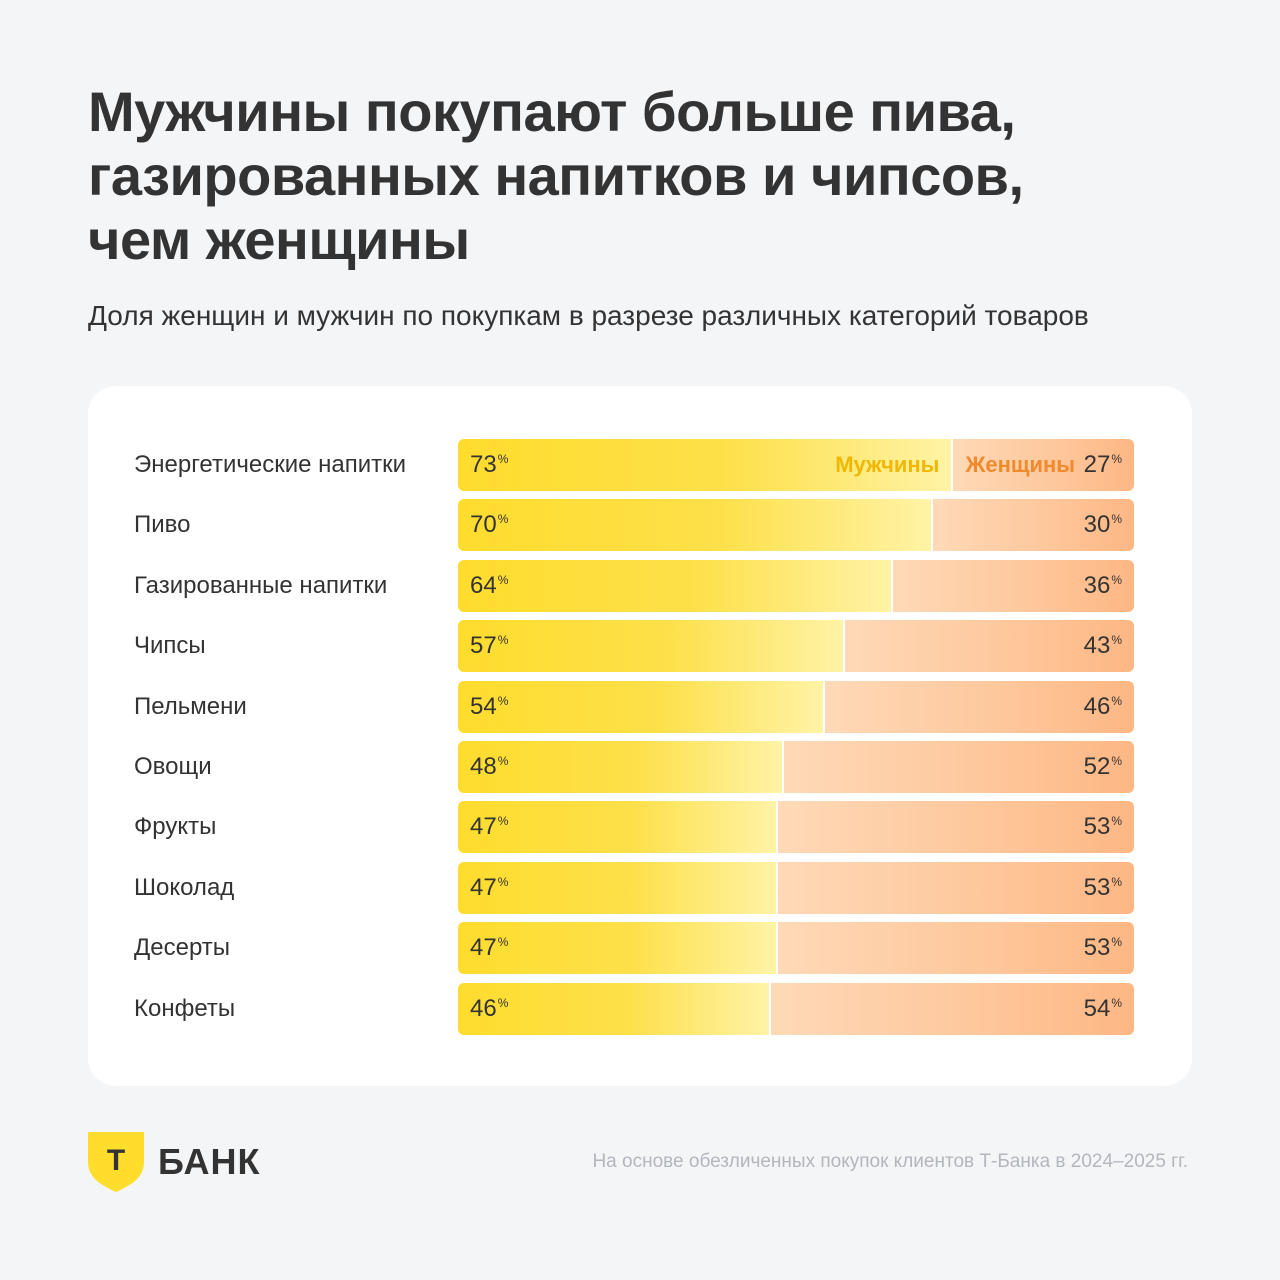 This screenshot has width=1280, height=1280. What do you see at coordinates (270, 464) in the screenshot?
I see `category-label: Энергетические напитки` at bounding box center [270, 464].